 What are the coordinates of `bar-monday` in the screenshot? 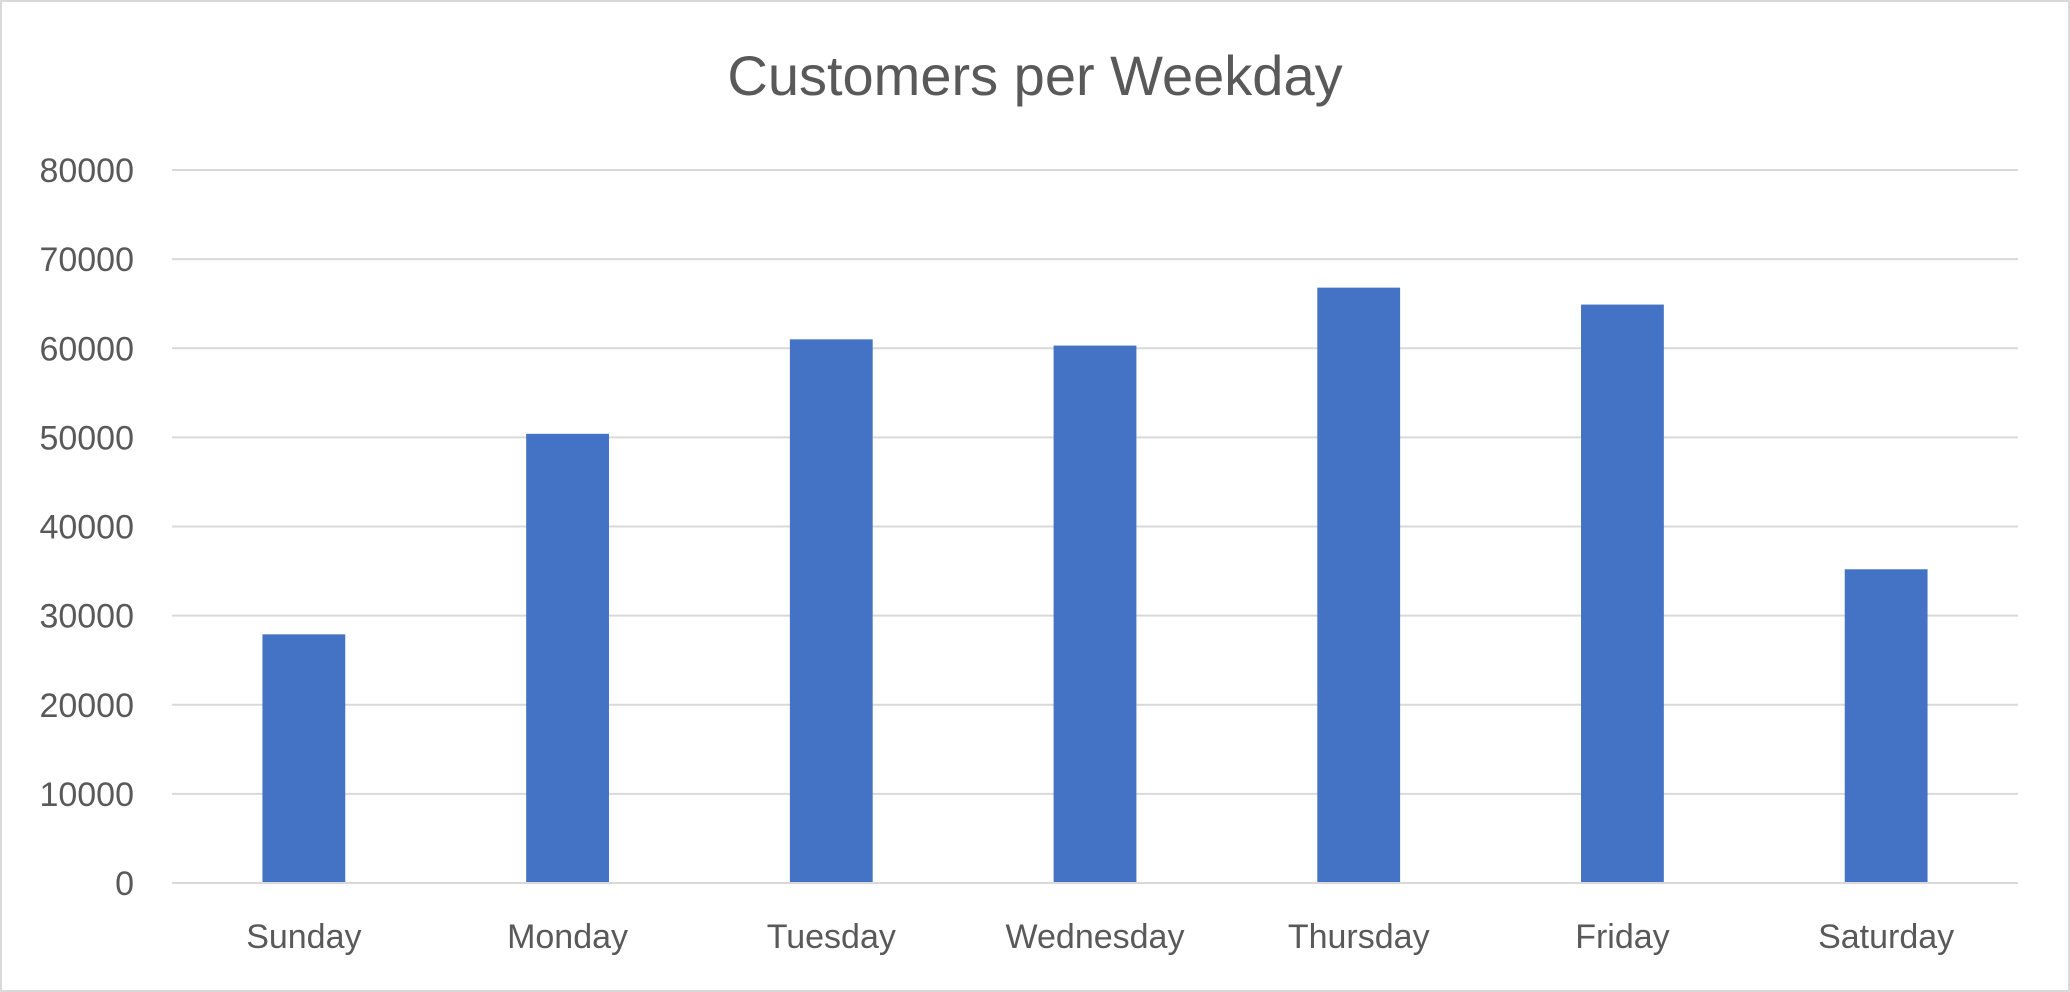 It's located at (567, 658).